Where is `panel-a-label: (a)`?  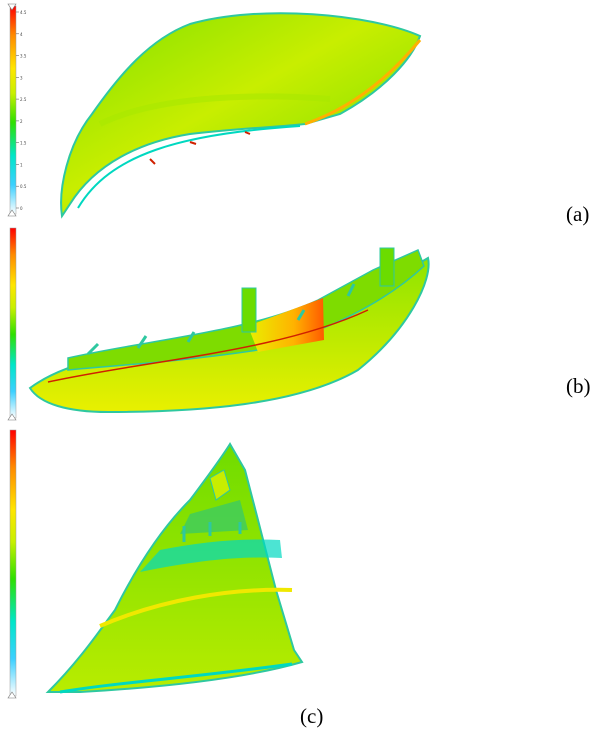 panel-a-label: (a) is located at coordinates (578, 214).